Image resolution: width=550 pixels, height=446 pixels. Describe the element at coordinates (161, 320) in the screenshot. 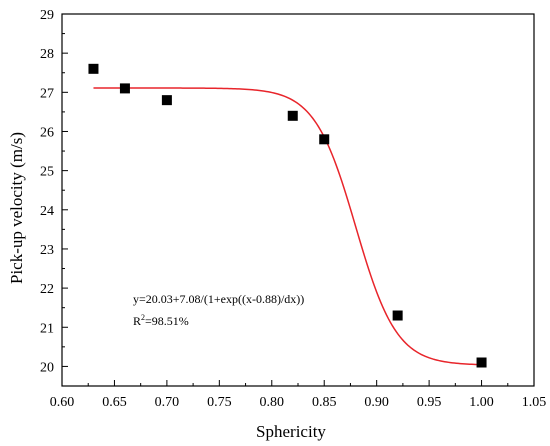

I see `r-squared: R2=98.51%` at that location.